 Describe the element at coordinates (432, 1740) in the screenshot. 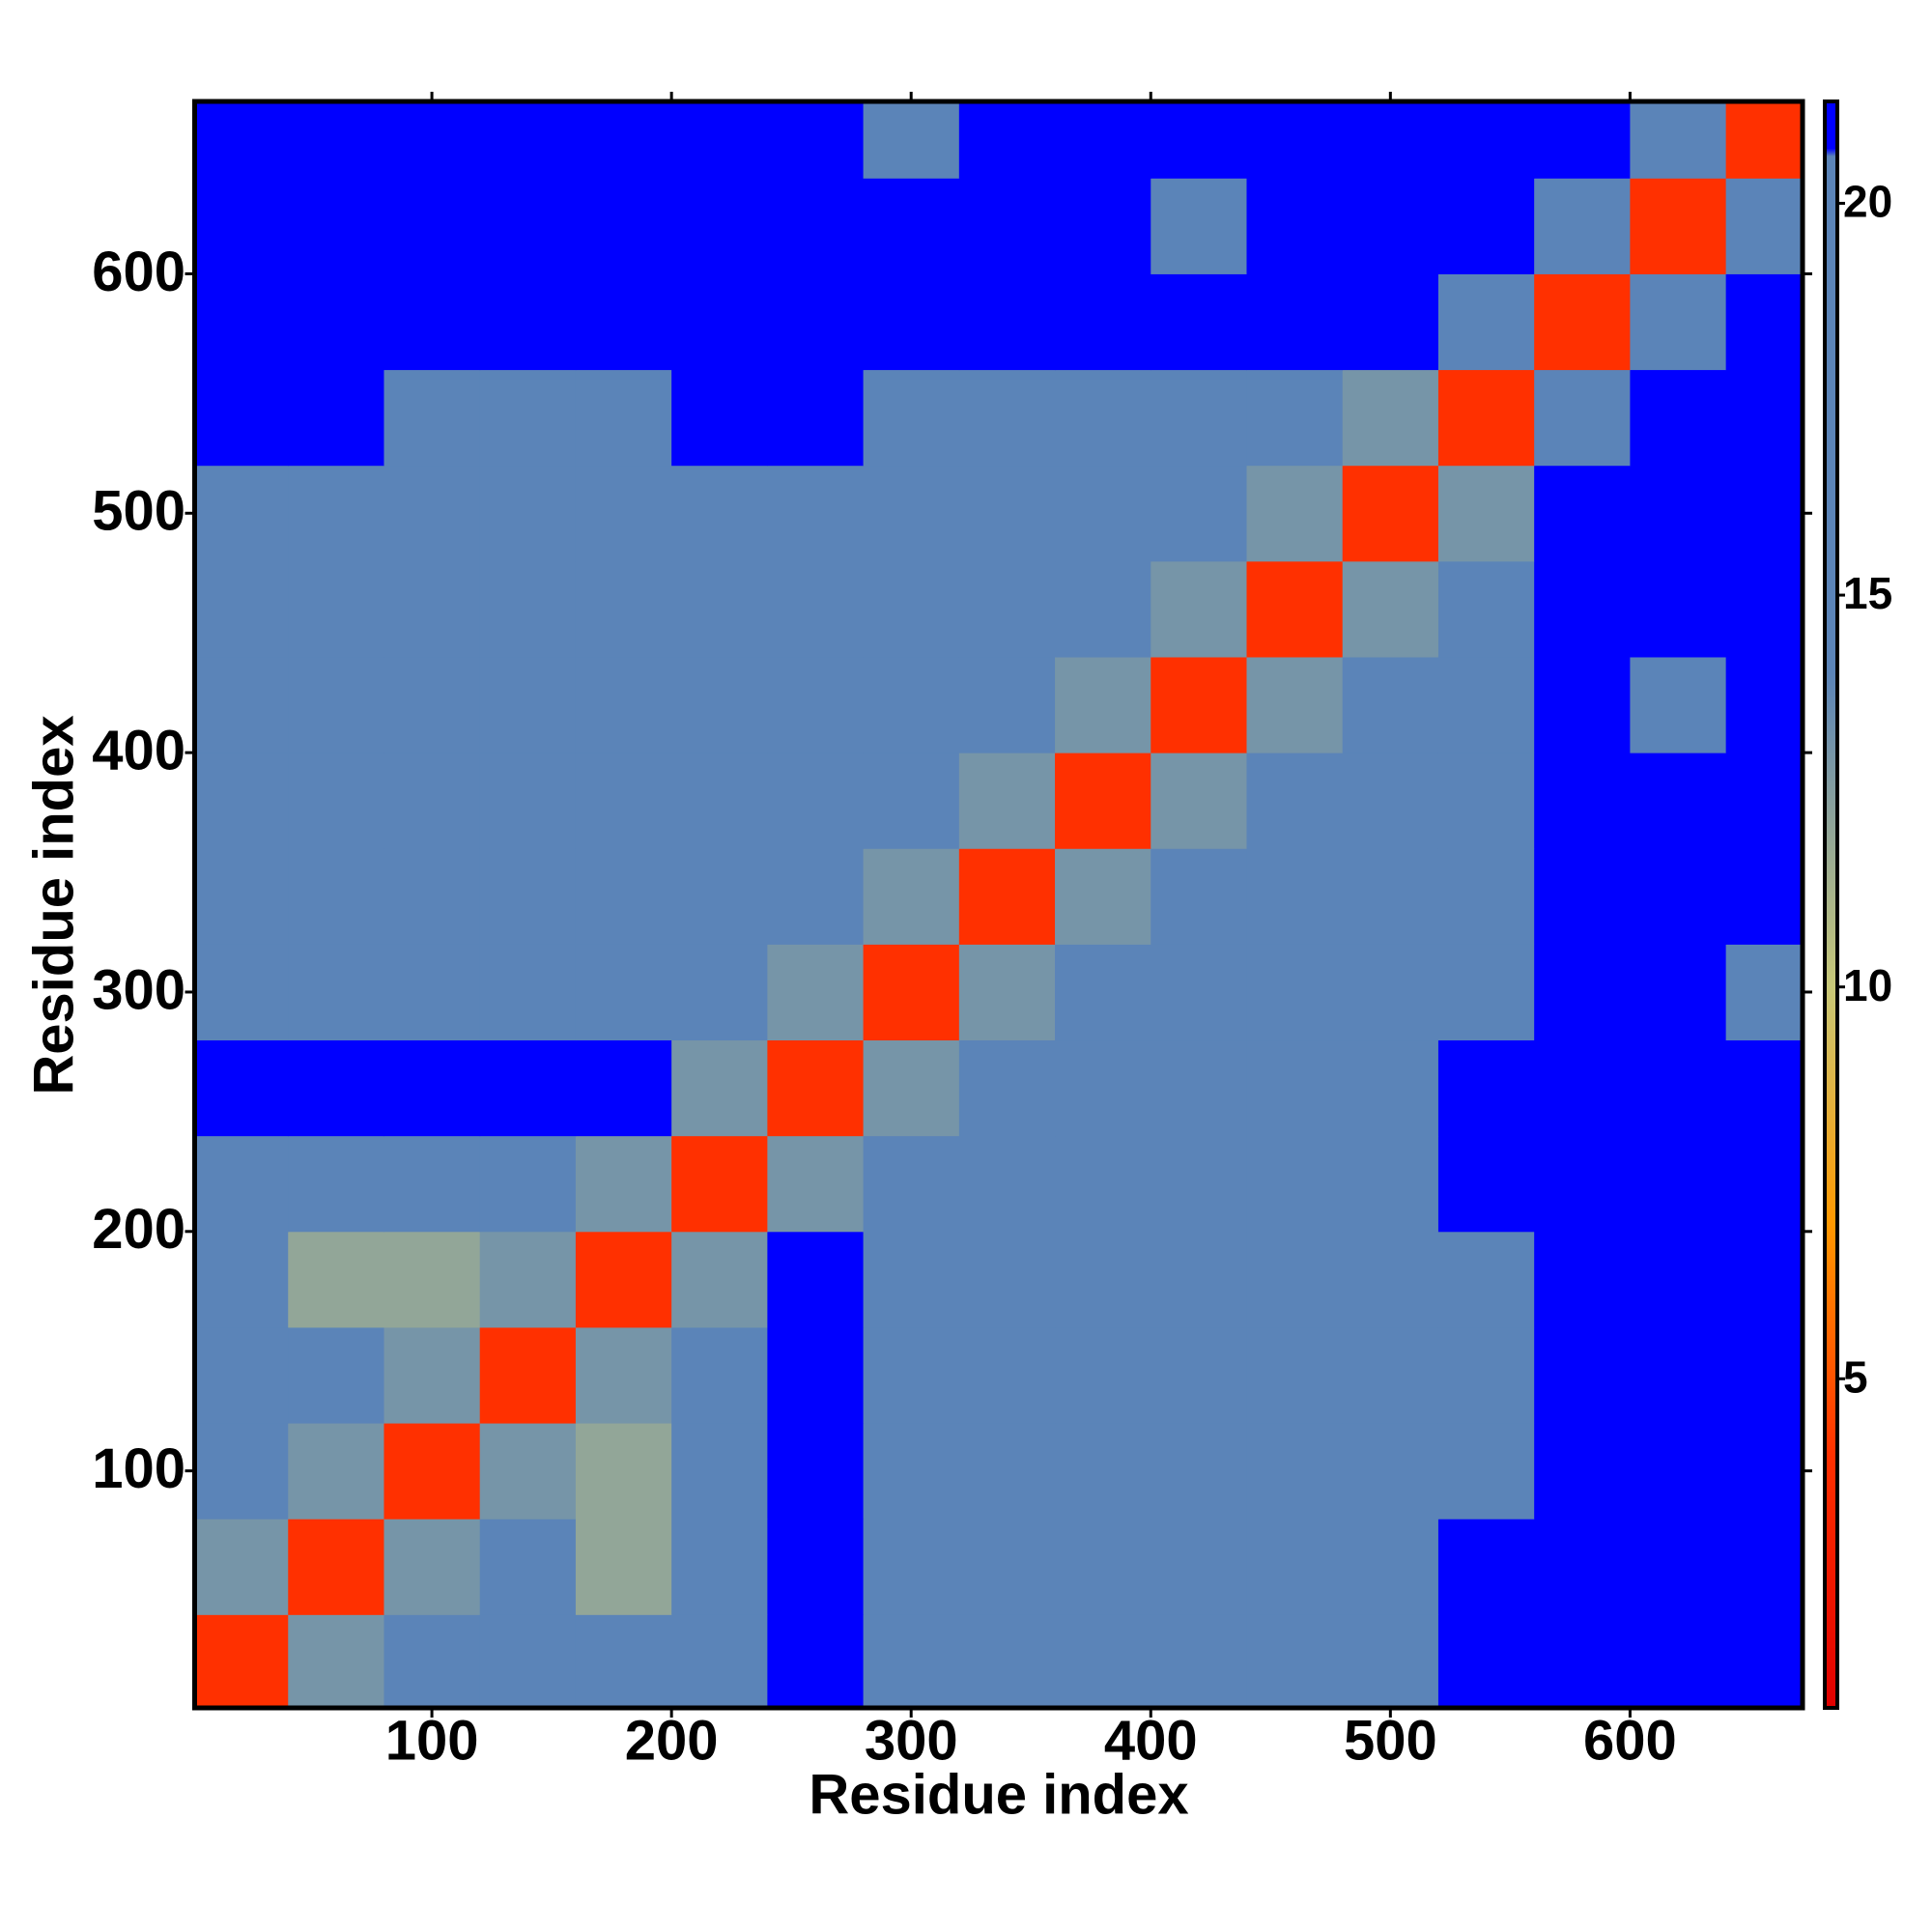

I see `x-tick-label: 100` at that location.